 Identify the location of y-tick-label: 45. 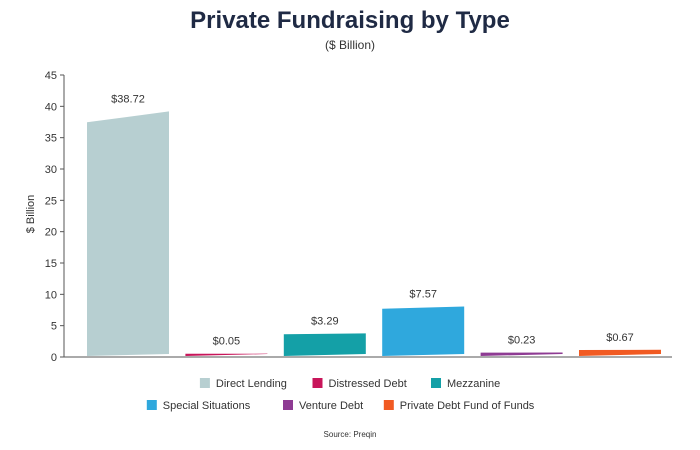
(51, 76).